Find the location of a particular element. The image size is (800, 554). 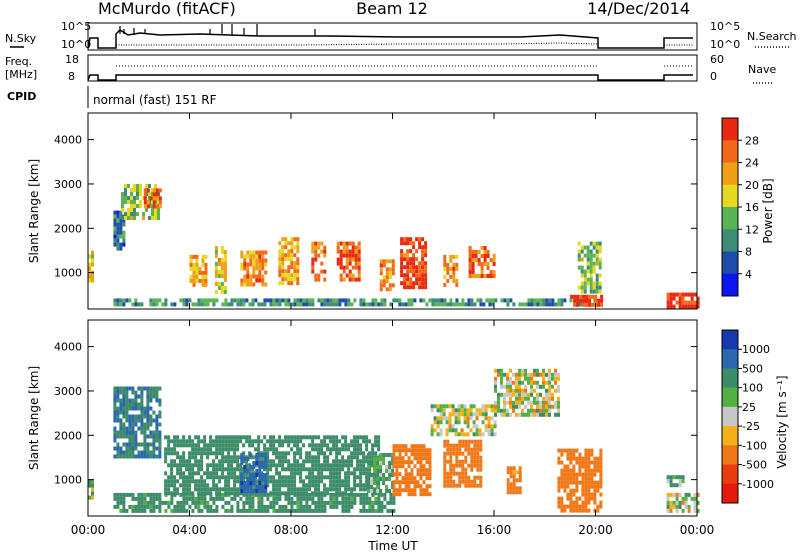

freq-trace is located at coordinates (390, 77).